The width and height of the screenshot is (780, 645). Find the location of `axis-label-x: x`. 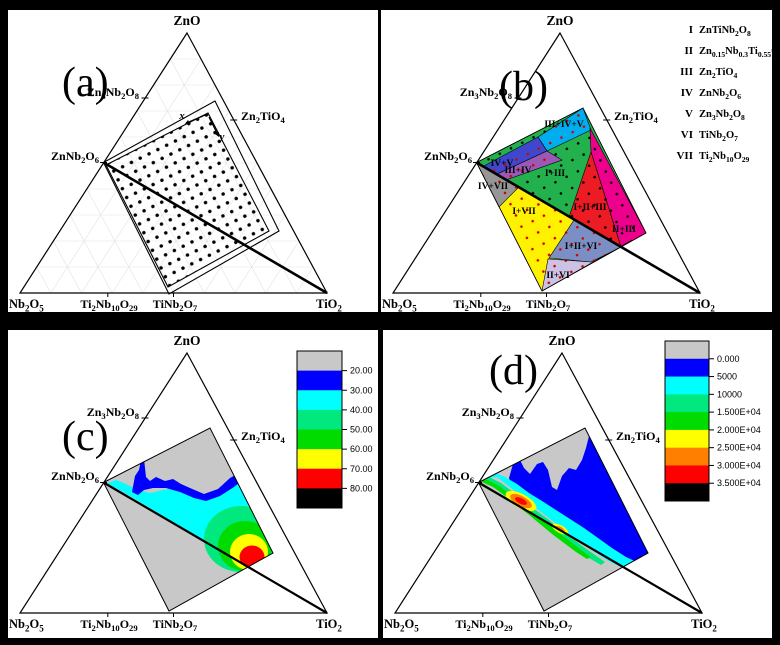

axis-label-x: x is located at coordinates (181, 116).